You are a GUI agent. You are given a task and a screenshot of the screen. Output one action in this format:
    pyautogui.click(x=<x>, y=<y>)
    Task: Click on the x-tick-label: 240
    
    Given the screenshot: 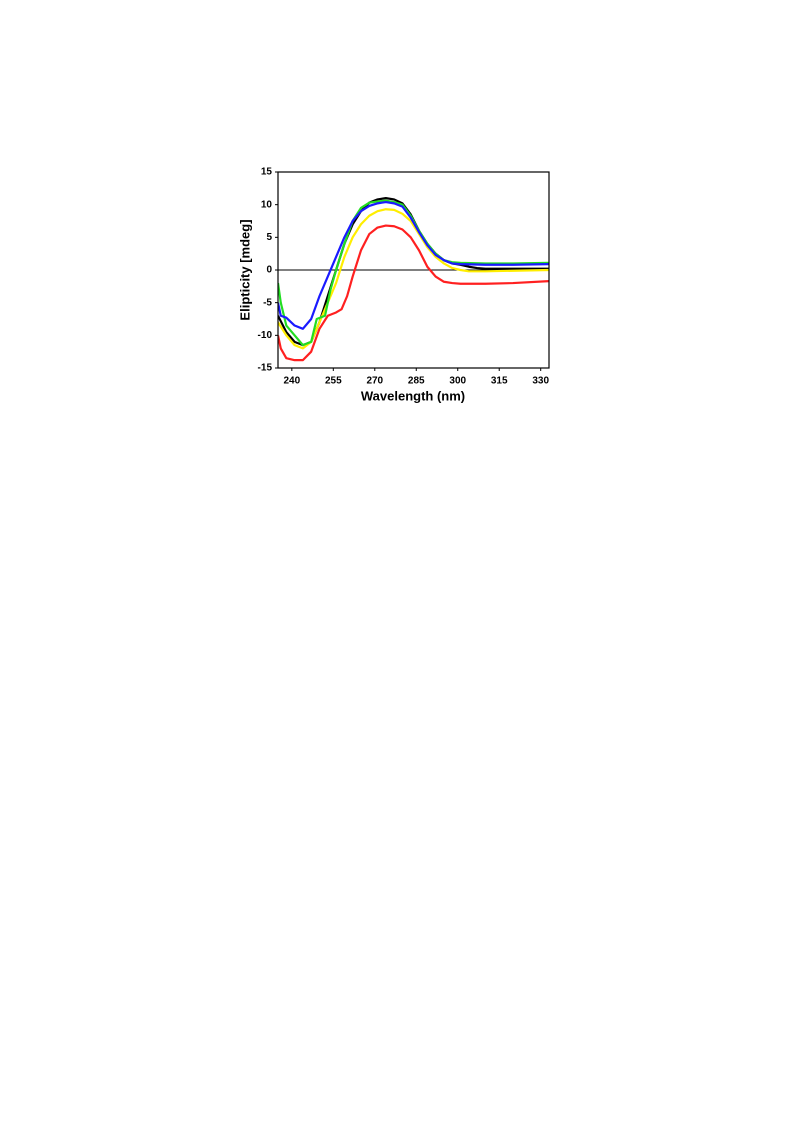 What is the action you would take?
    pyautogui.click(x=291, y=381)
    